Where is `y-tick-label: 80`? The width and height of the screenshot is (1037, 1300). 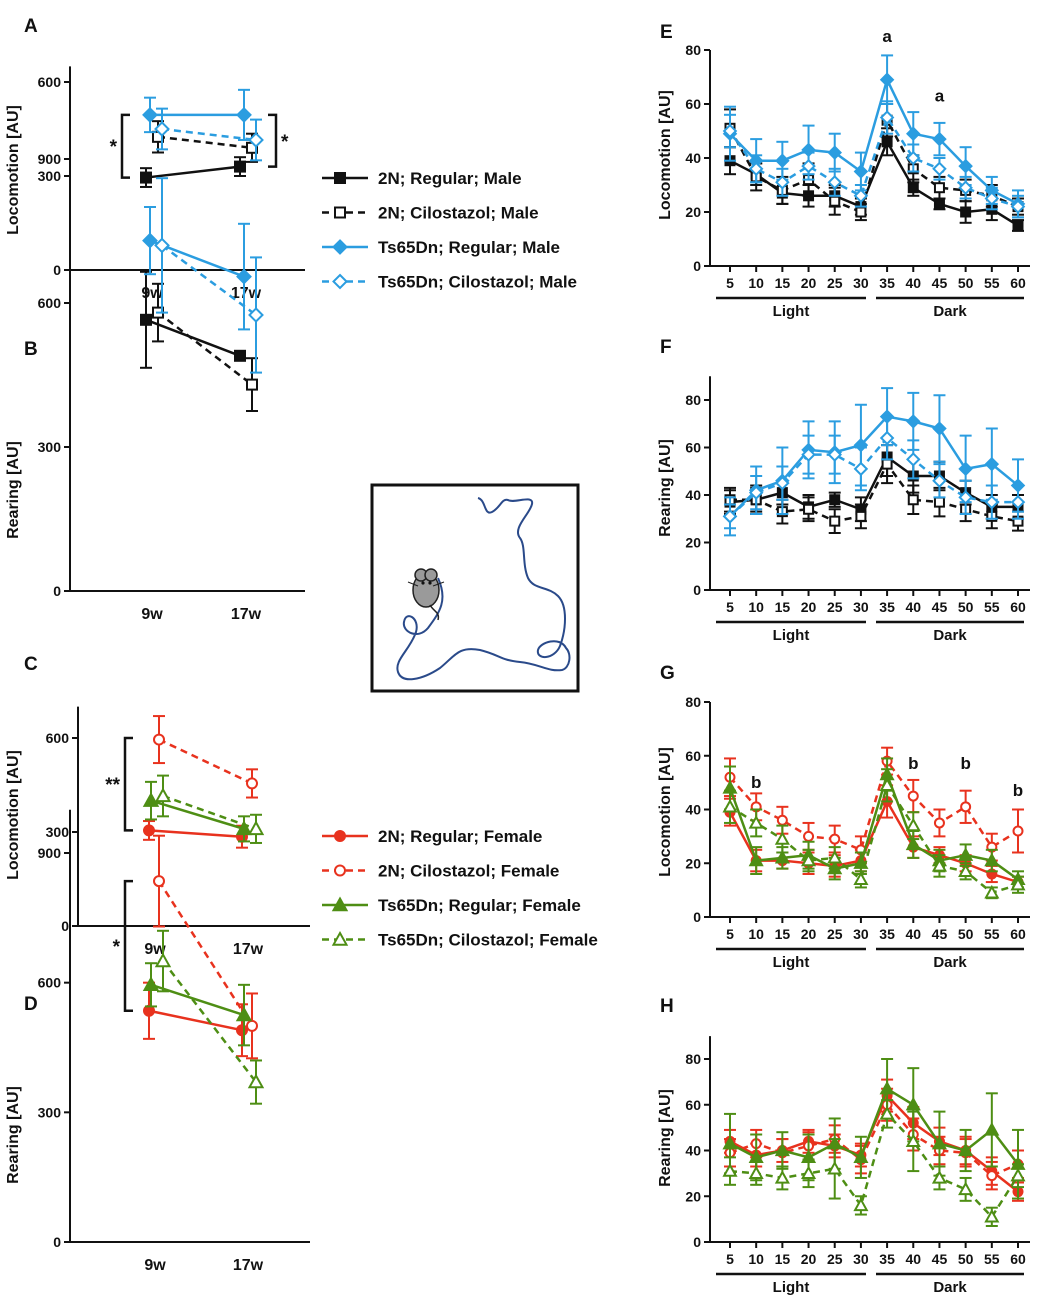
y-tick-label: 80 is located at coordinates (693, 702).